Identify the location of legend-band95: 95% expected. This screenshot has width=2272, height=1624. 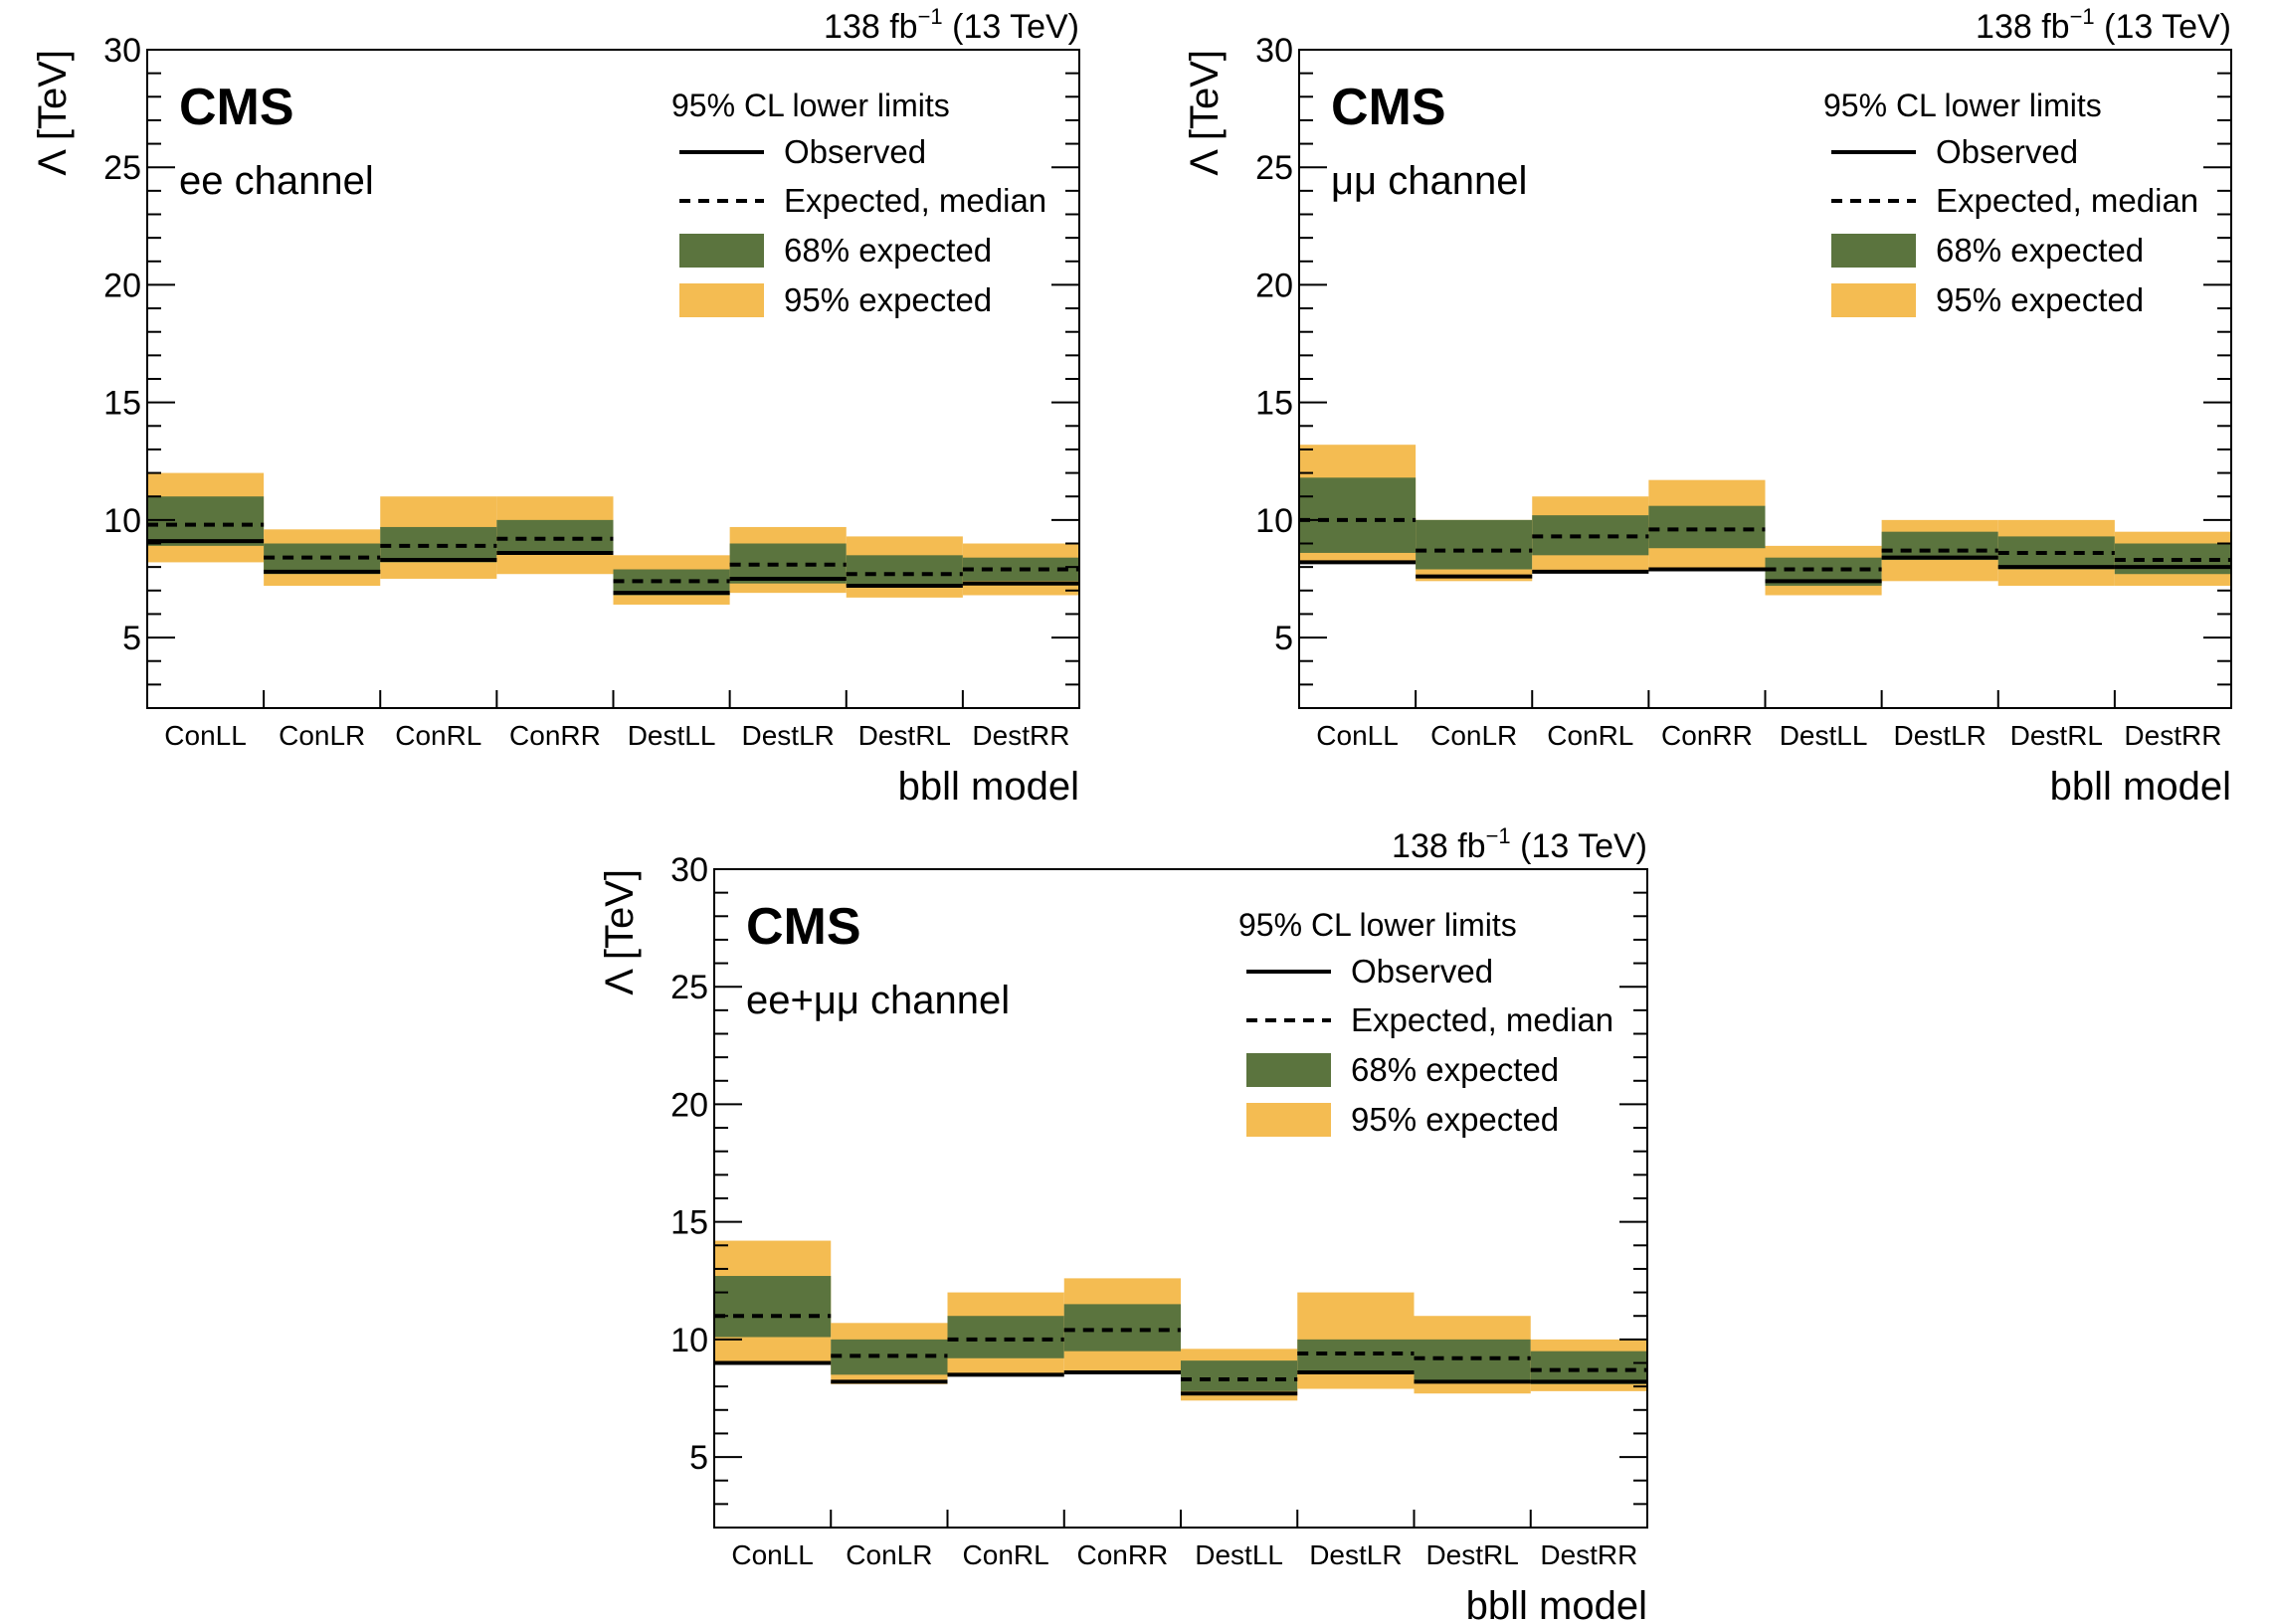
(1987, 299).